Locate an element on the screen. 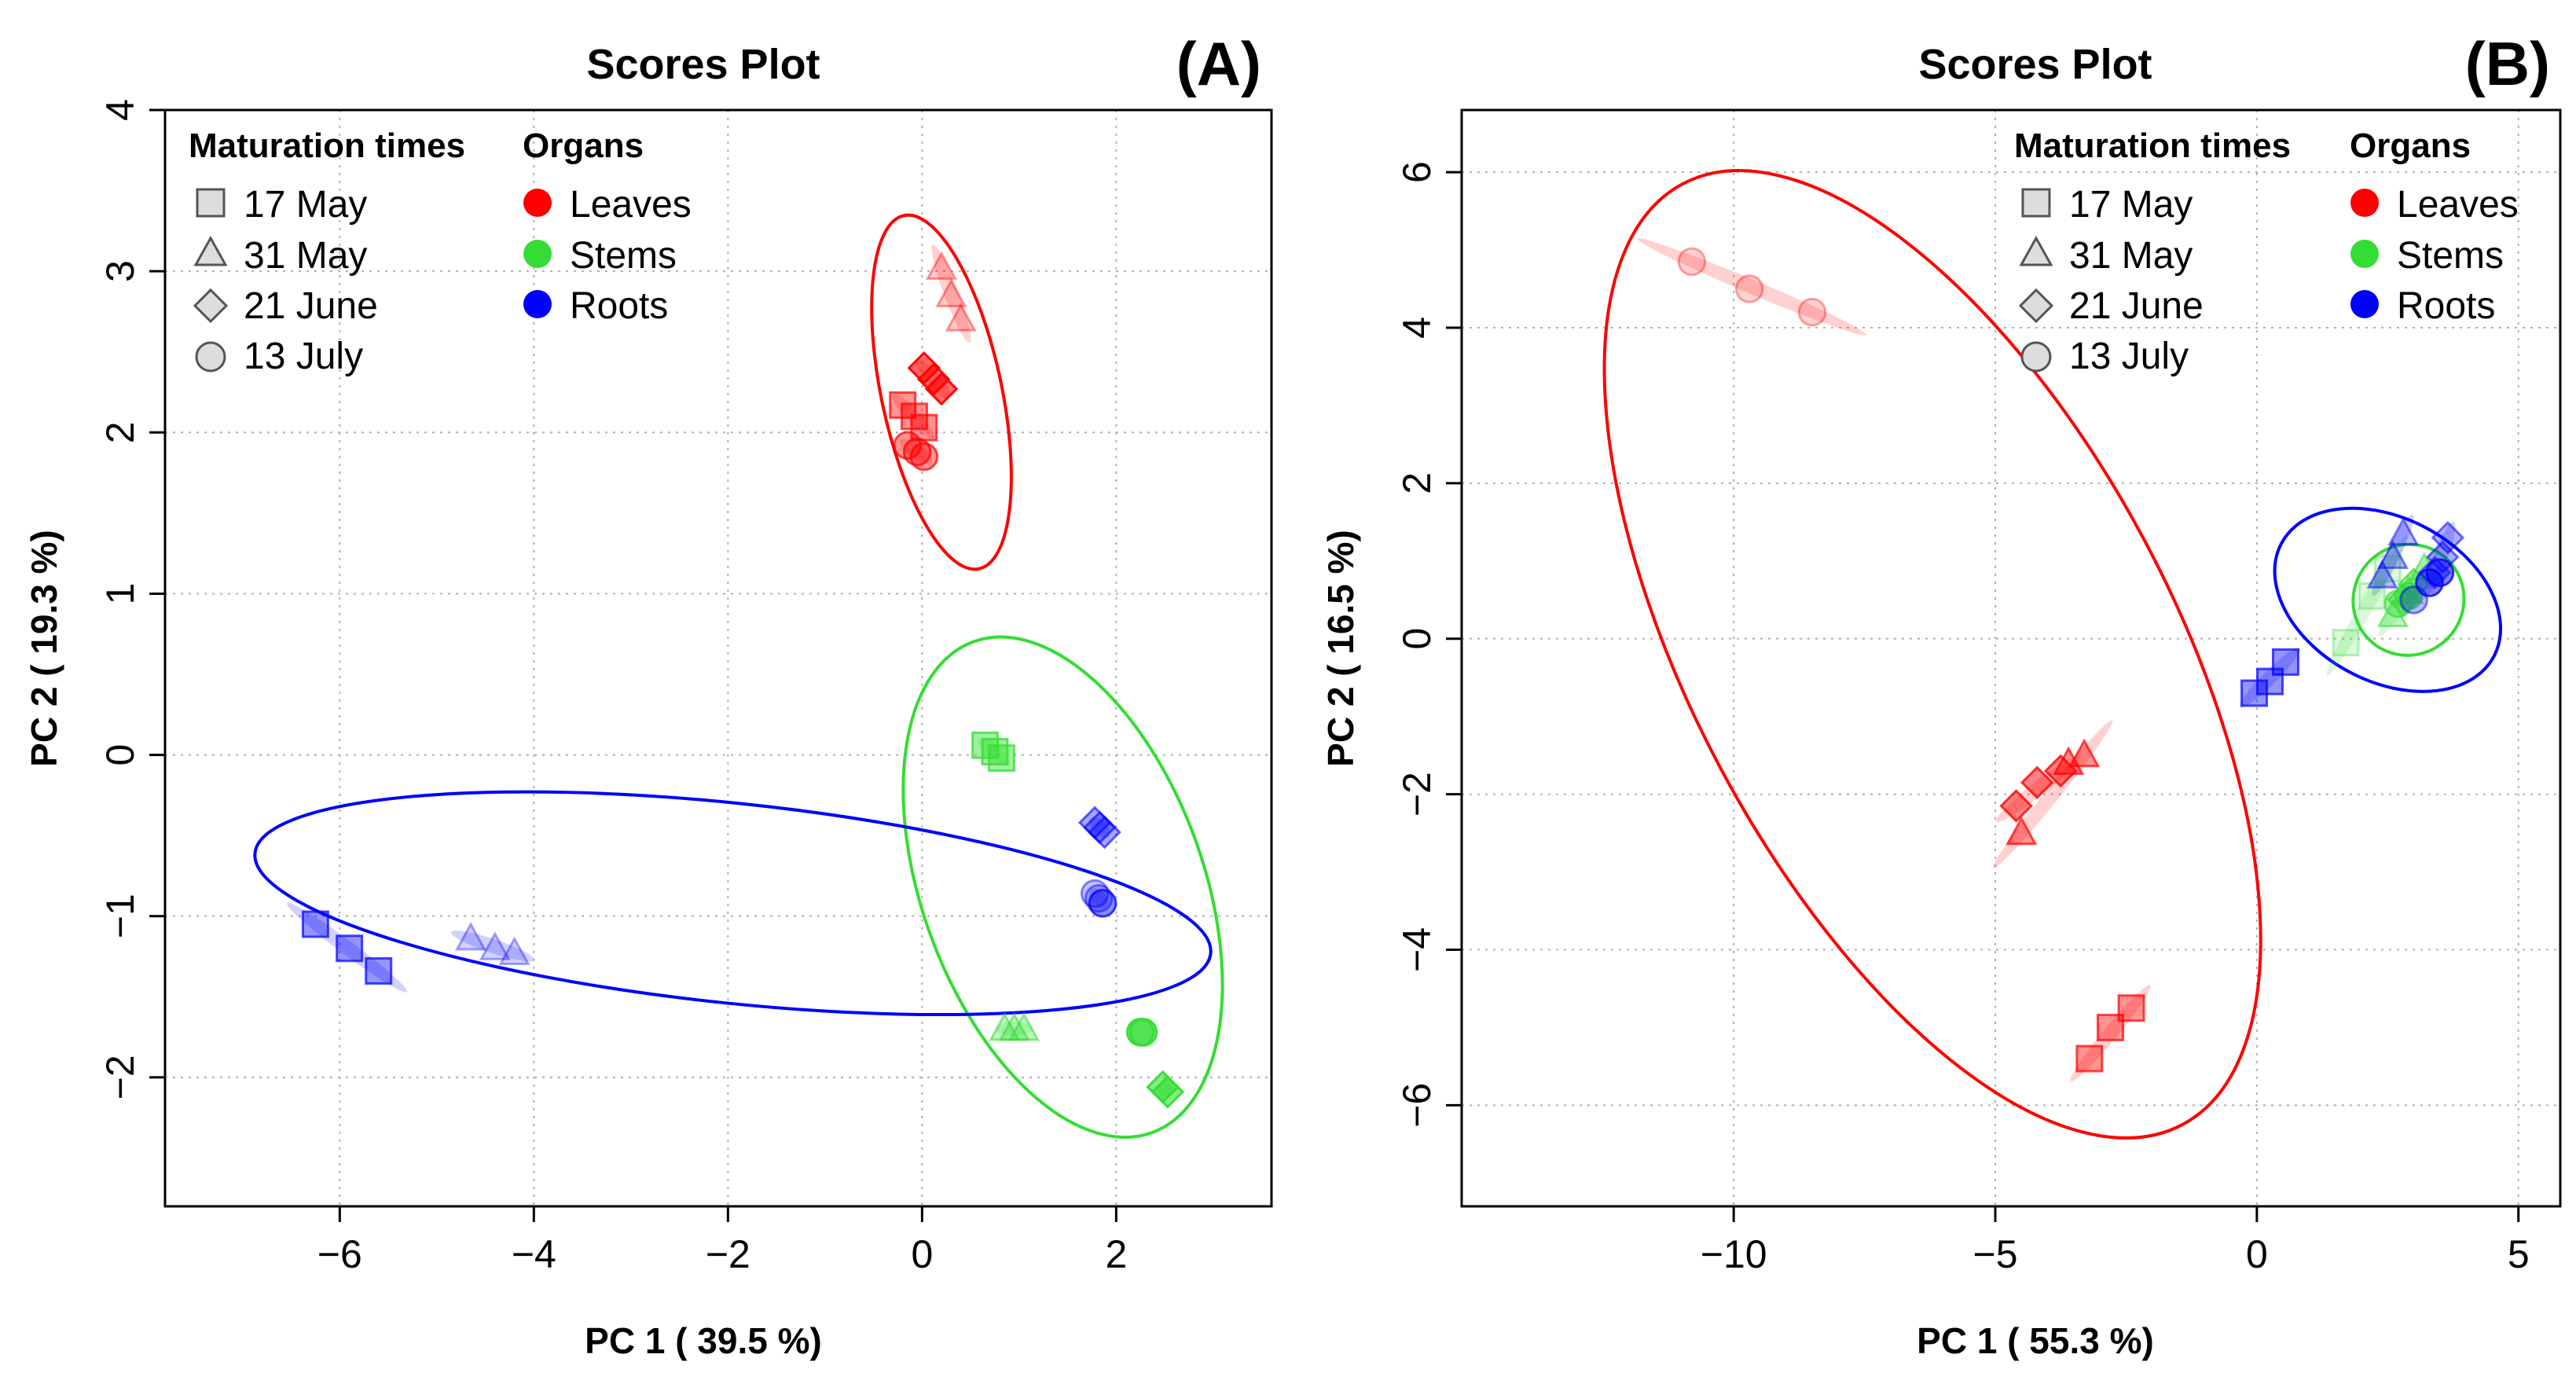 The height and width of the screenshot is (1380, 2576). panel-b-y-tick-label: 6 is located at coordinates (1417, 172).